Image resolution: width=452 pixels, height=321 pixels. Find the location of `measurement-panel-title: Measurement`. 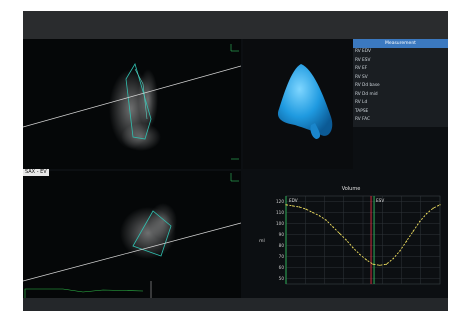

measurement-panel-title: Measurement is located at coordinates (400, 43).